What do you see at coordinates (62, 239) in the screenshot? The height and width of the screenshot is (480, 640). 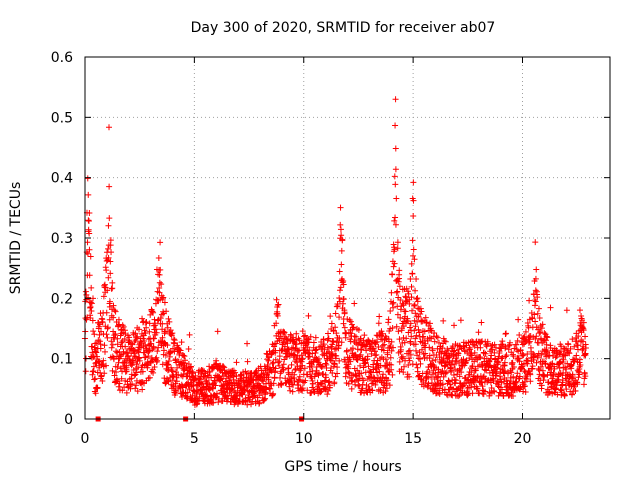 I see `y-tick-label: 0.3` at bounding box center [62, 239].